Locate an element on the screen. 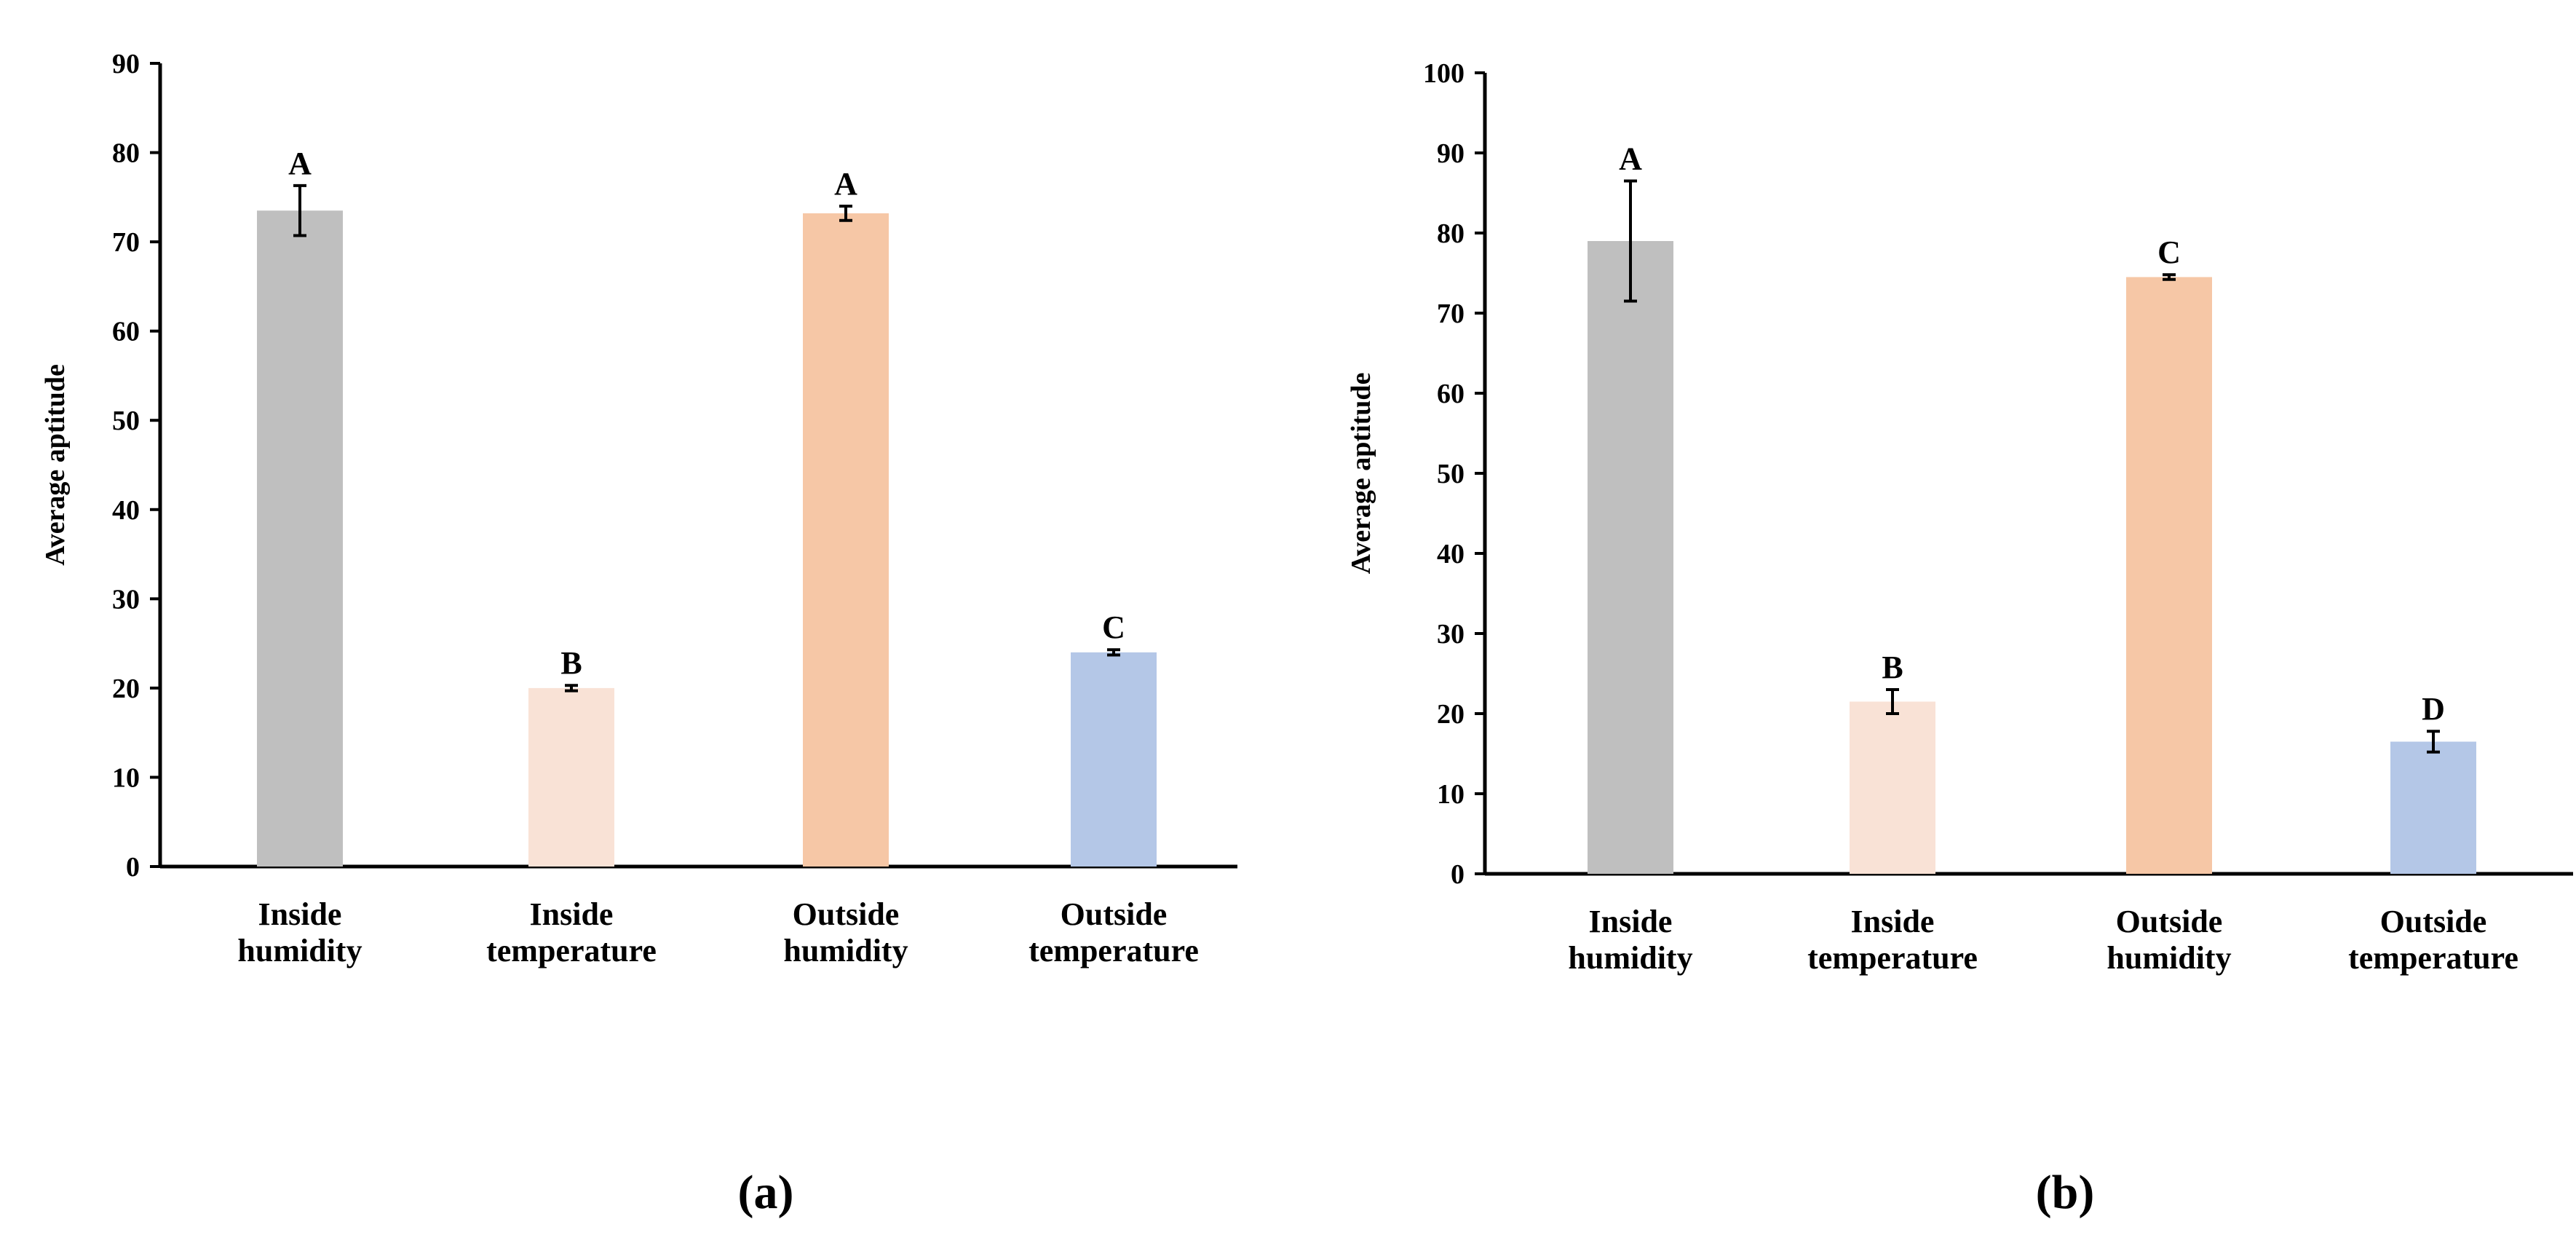  chart-b-y-tick-label: 30 is located at coordinates (1451, 634).